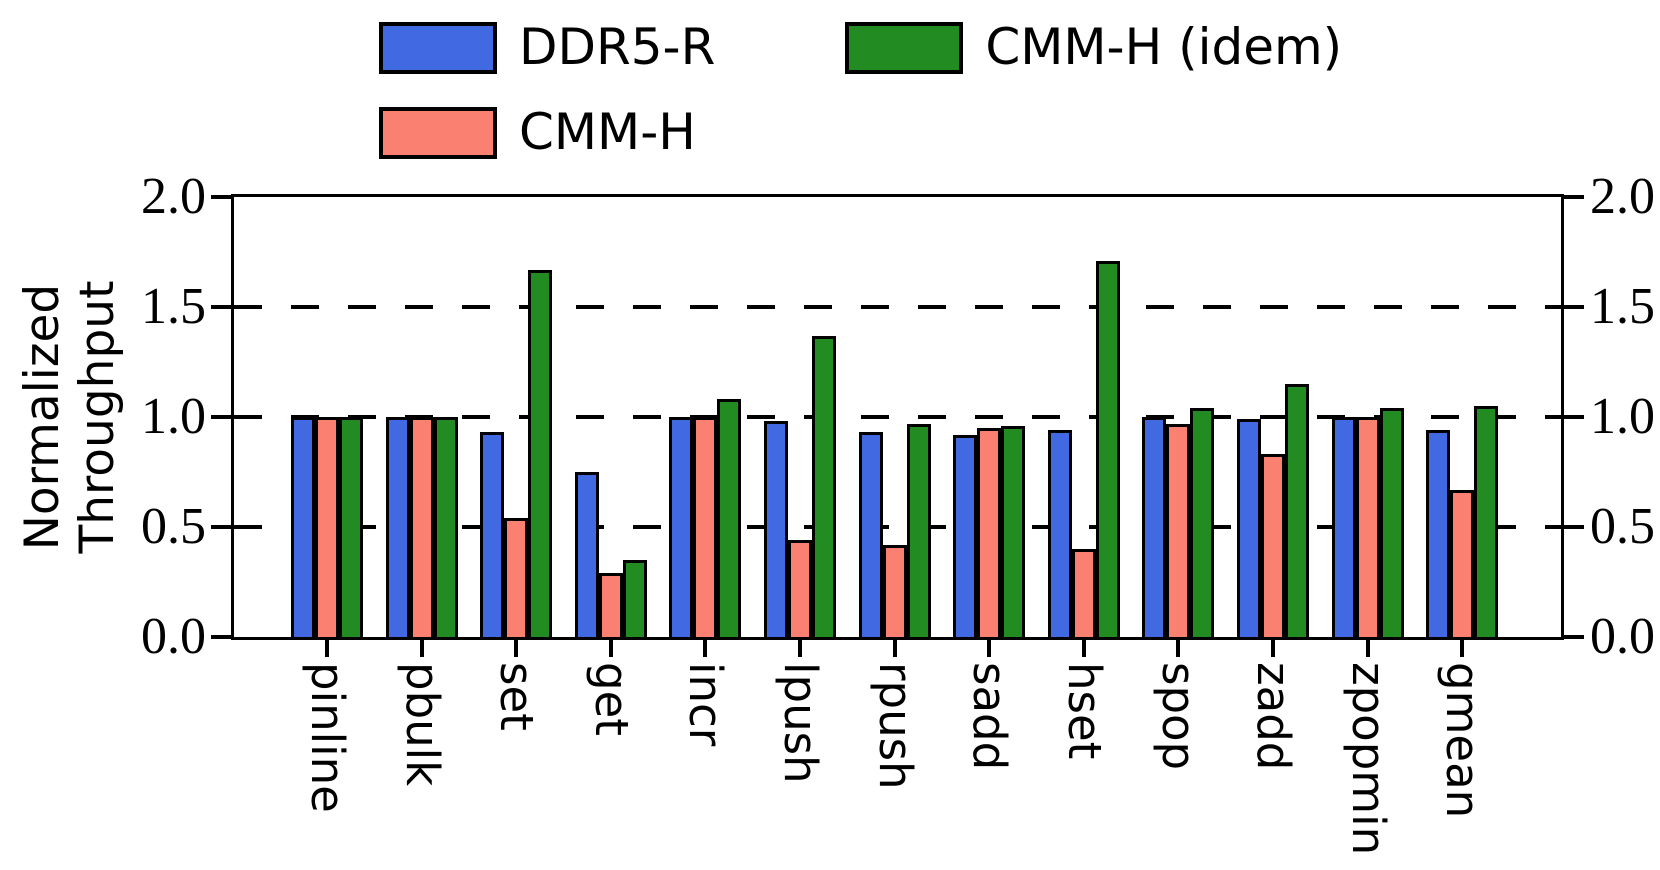  Describe the element at coordinates (1273, 648) in the screenshot. I see `xtick-zadd` at that location.